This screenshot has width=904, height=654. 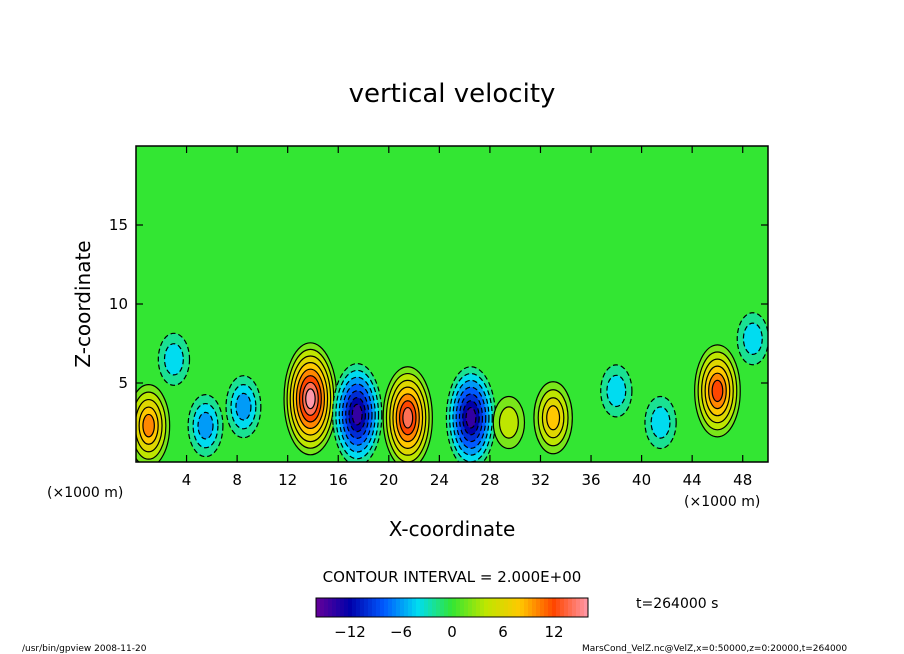 What do you see at coordinates (553, 632) in the screenshot?
I see `colorbar-tick-label: 12` at bounding box center [553, 632].